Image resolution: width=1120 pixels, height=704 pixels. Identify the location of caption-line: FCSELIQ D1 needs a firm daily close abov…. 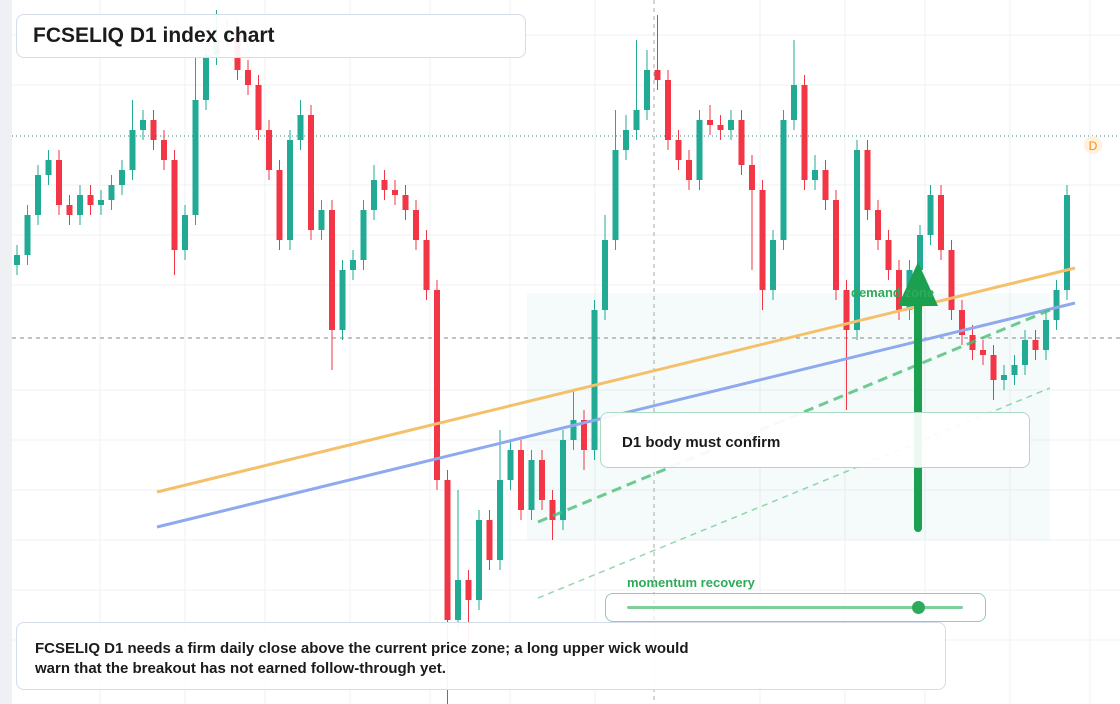
(362, 648).